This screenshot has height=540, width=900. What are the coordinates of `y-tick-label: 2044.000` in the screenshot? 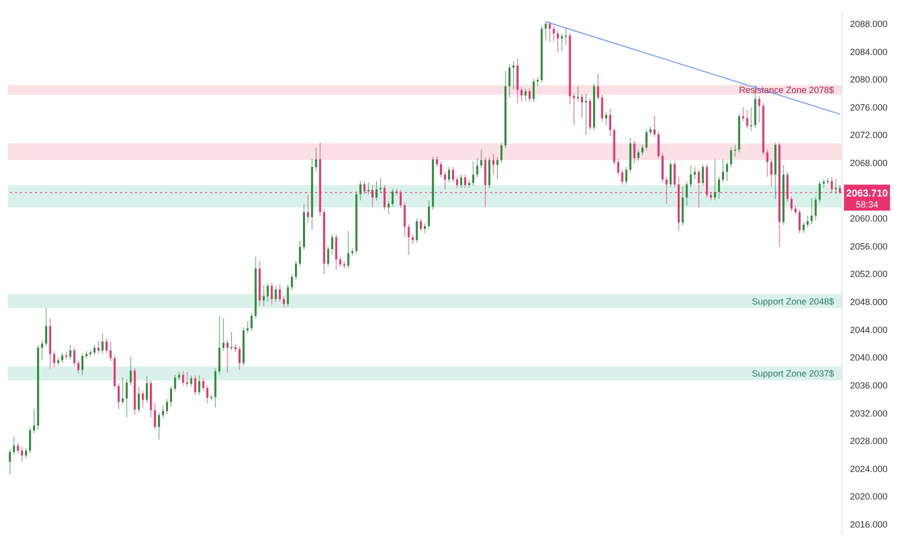 It's located at (869, 329).